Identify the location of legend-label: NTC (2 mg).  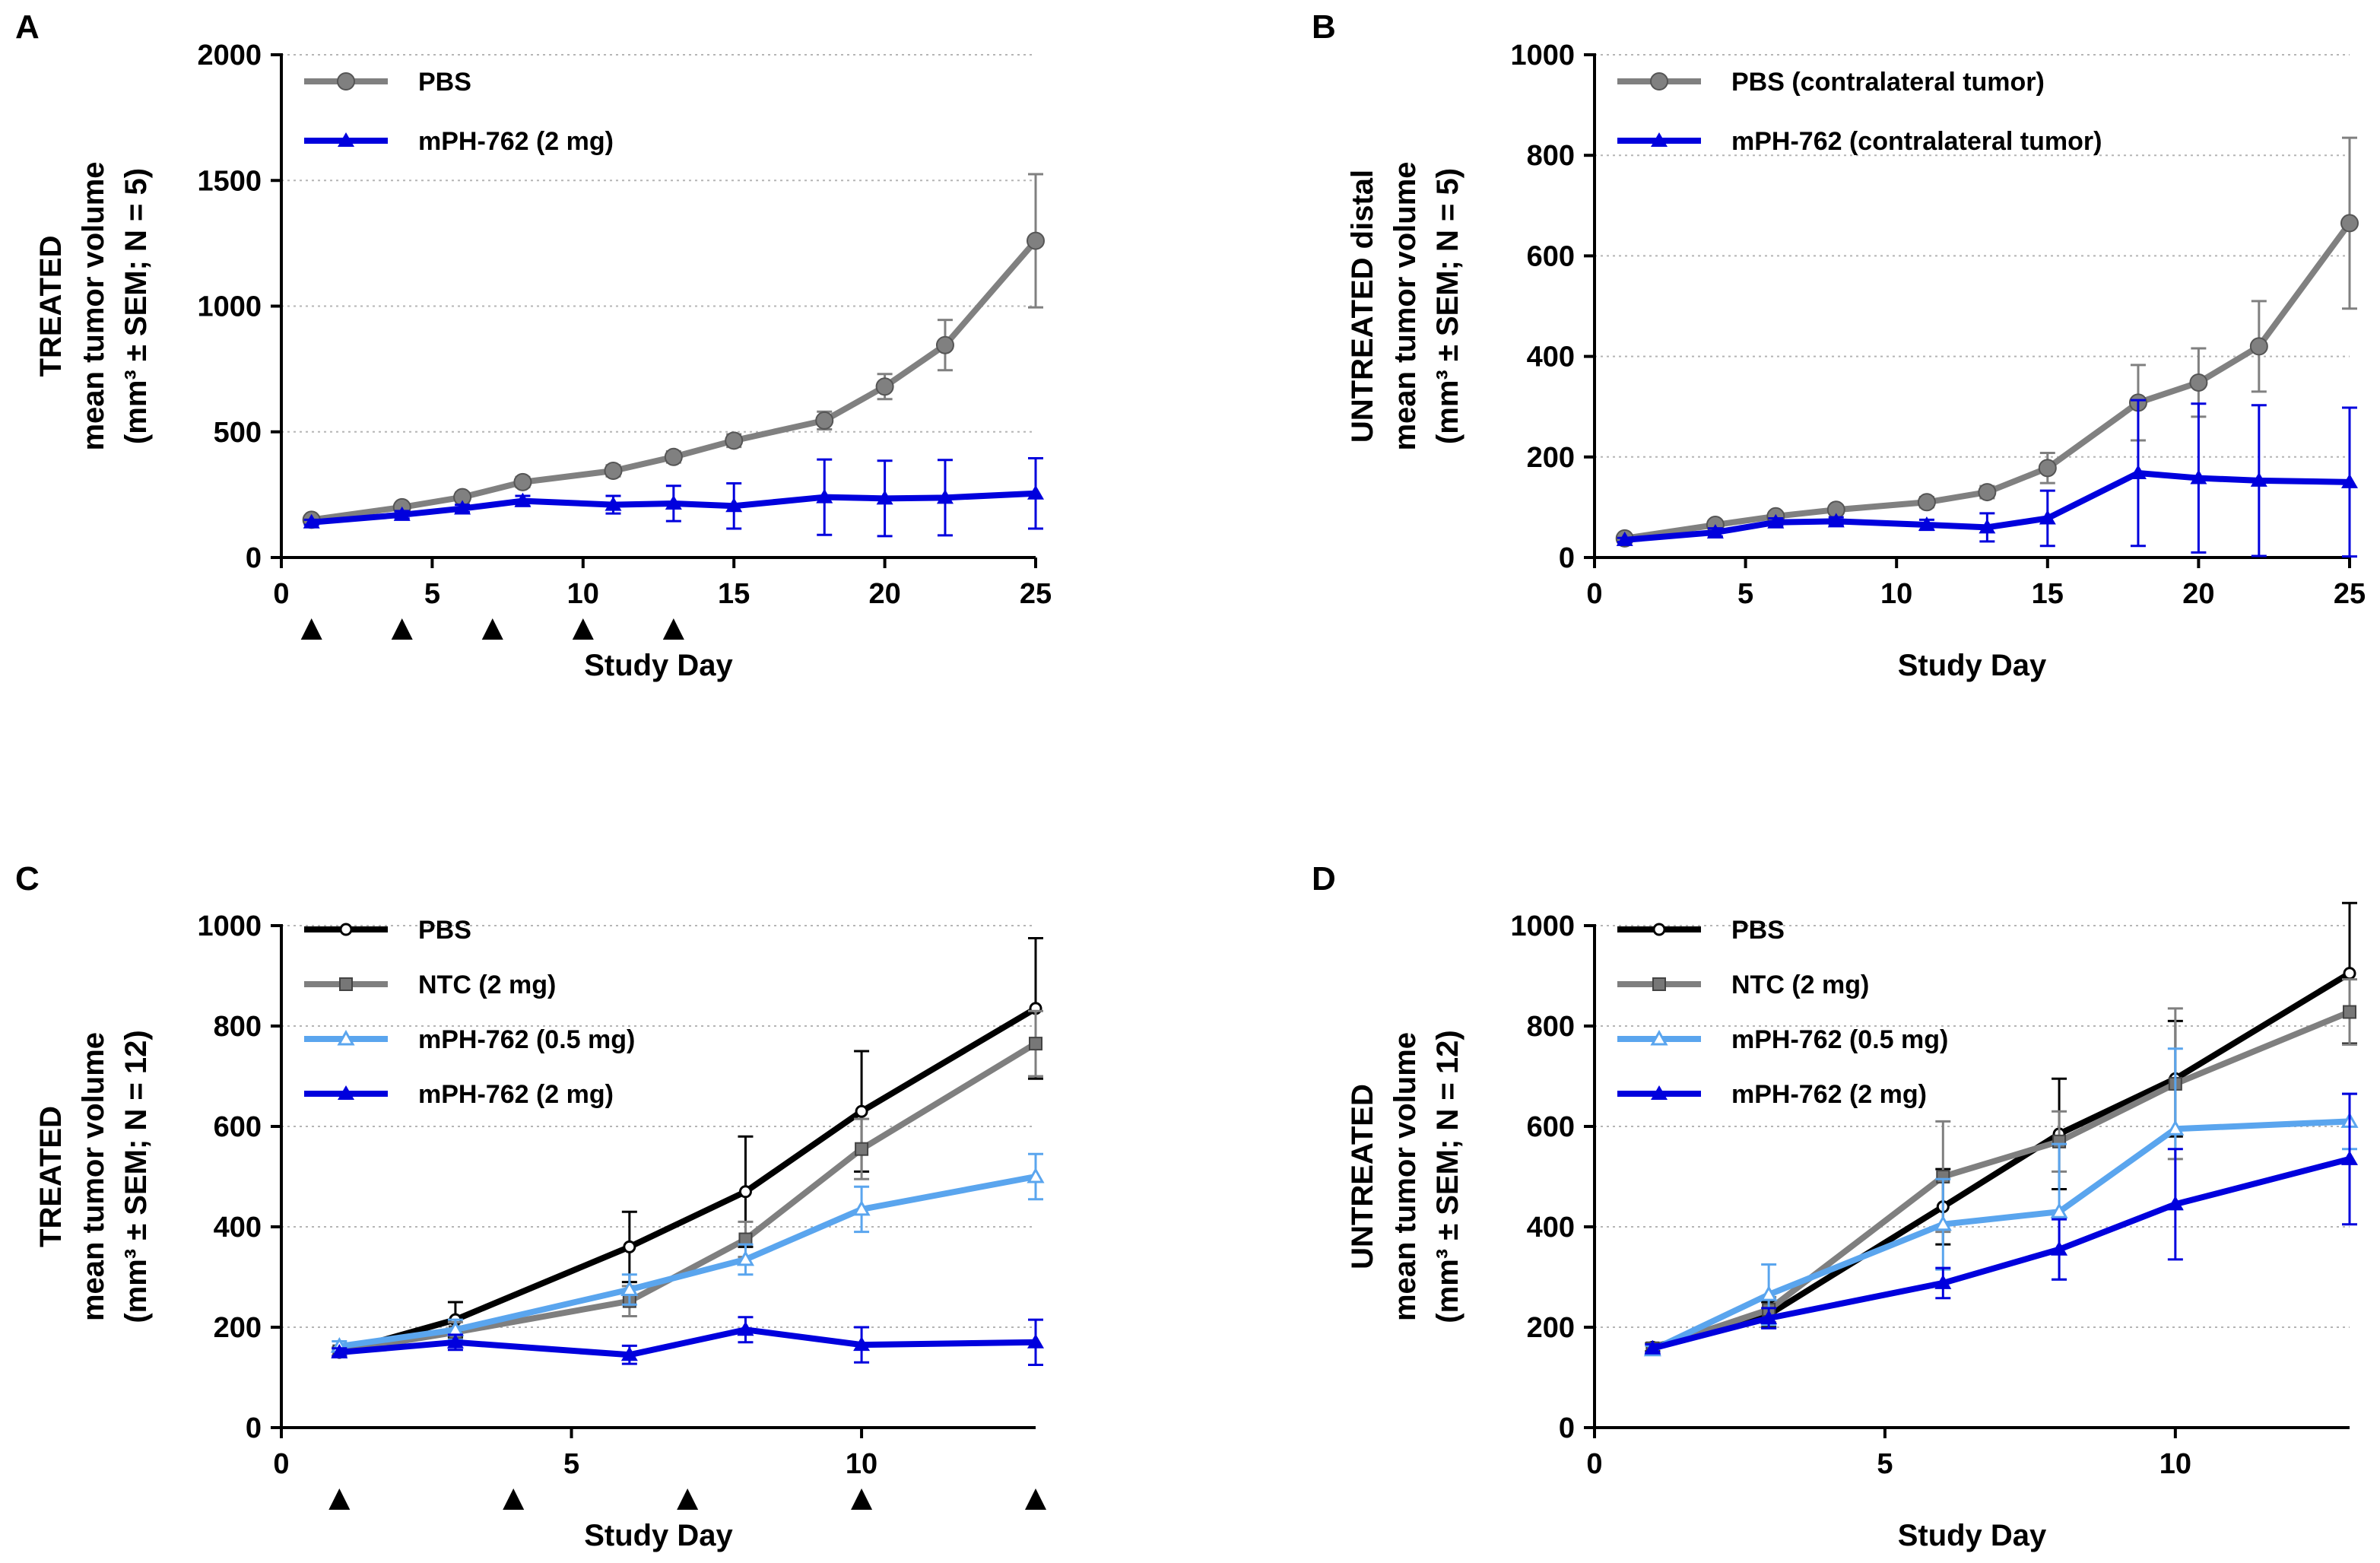
(487, 985).